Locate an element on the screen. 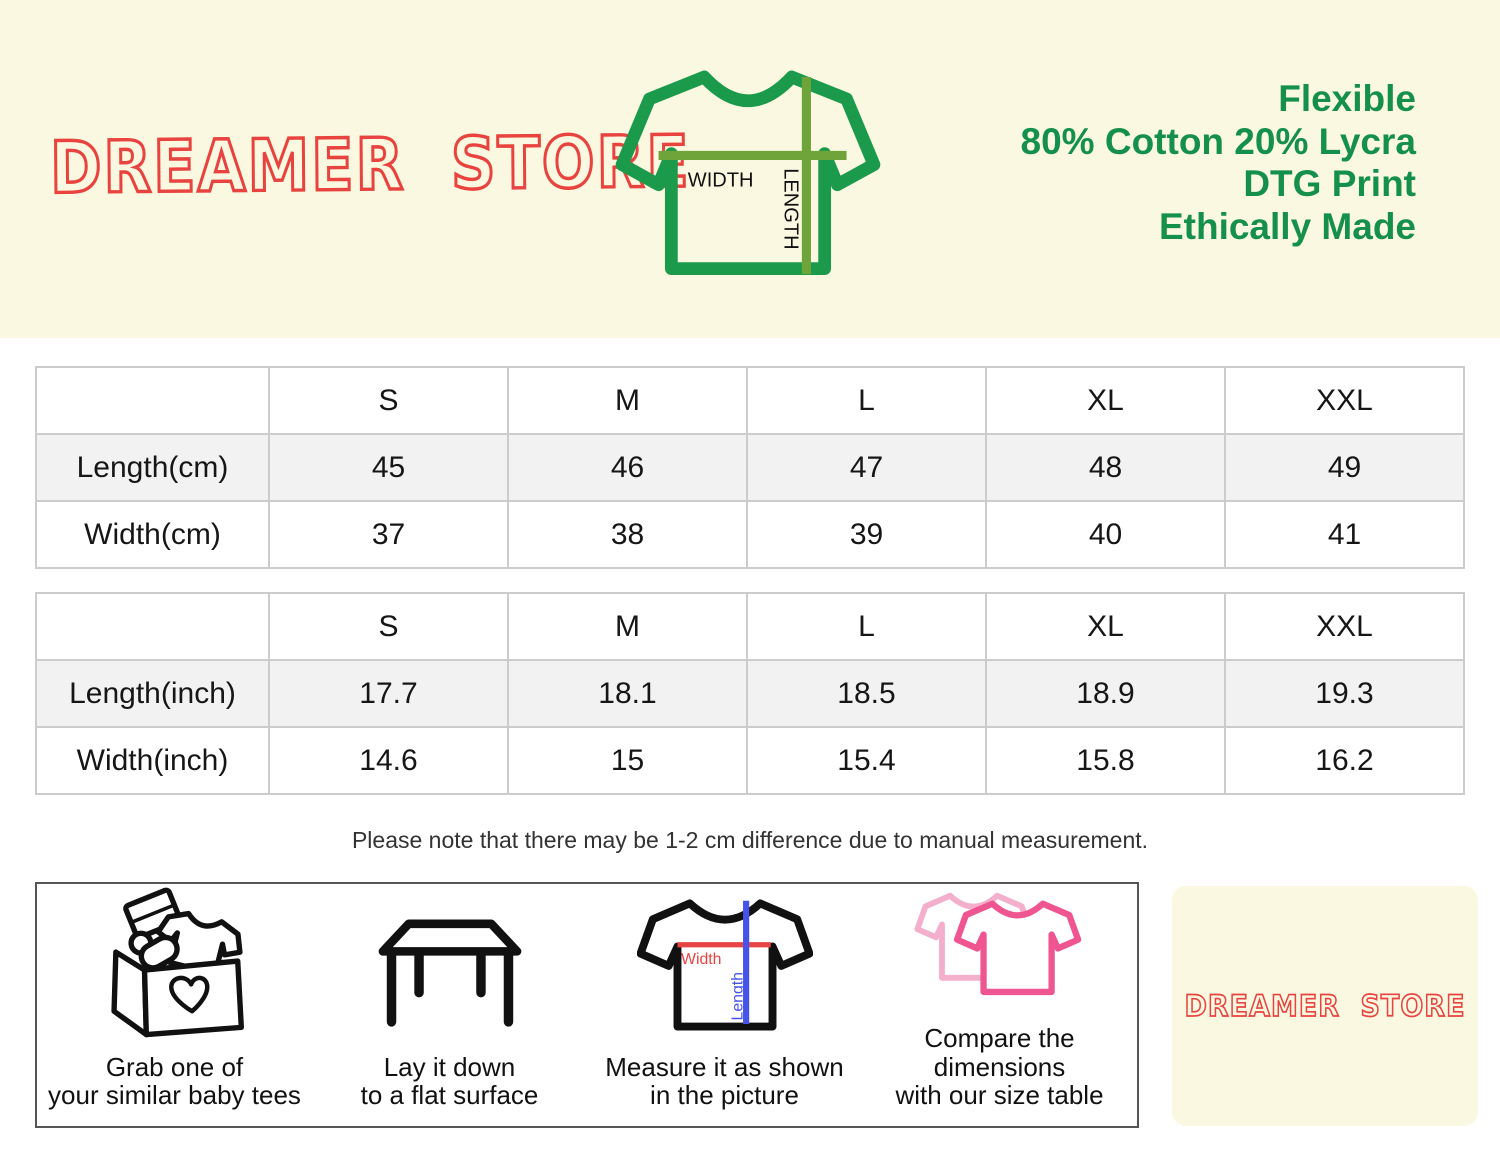  tee-outline is located at coordinates (724, 965).